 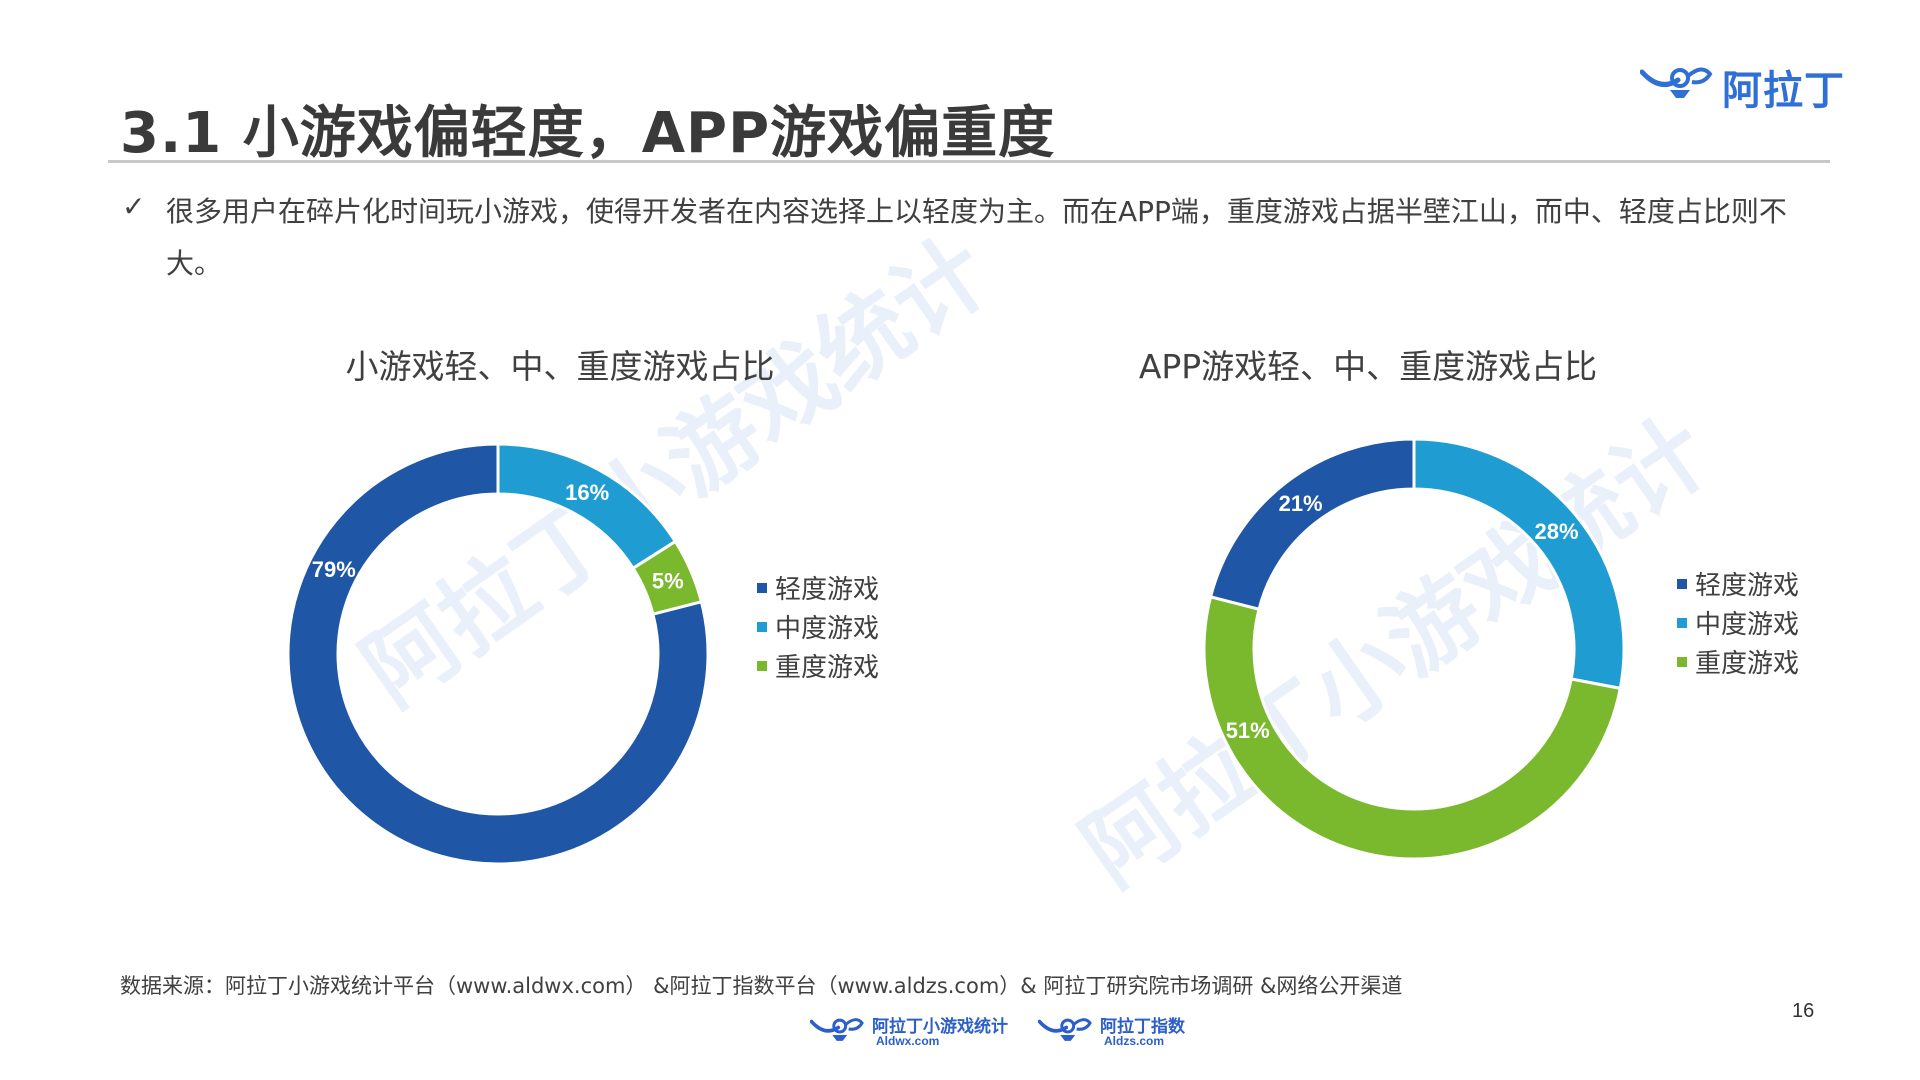 I want to click on data-label: 16%, so click(x=587, y=492).